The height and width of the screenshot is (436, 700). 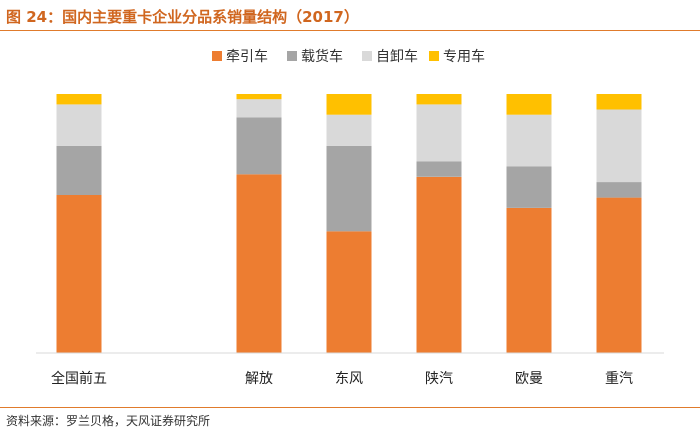 I want to click on bottom-rule, so click(x=350, y=407).